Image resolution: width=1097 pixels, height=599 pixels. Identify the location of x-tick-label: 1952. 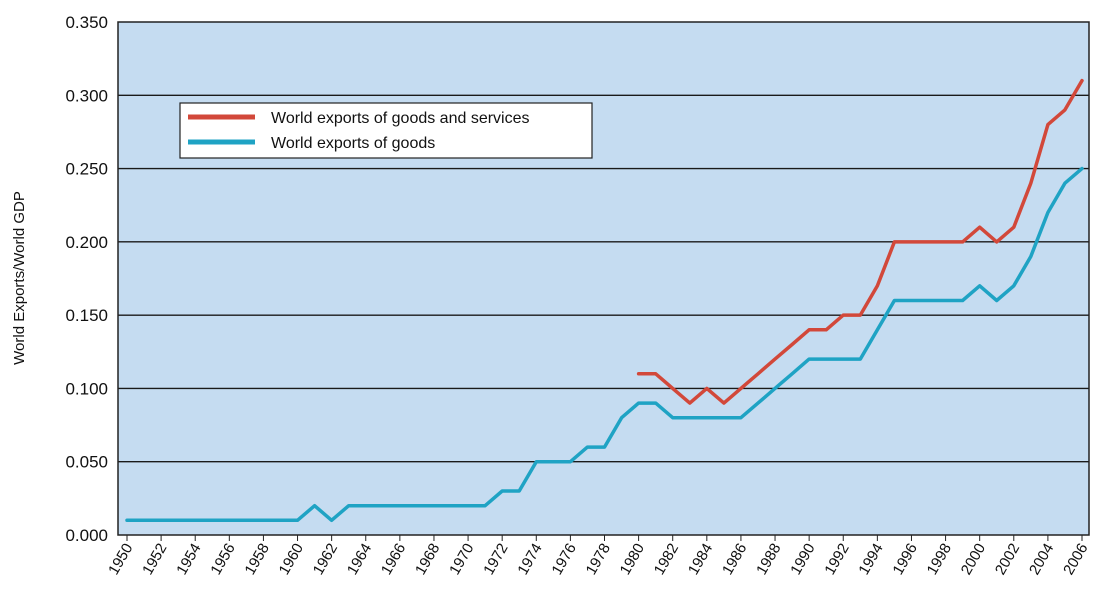
(154, 559).